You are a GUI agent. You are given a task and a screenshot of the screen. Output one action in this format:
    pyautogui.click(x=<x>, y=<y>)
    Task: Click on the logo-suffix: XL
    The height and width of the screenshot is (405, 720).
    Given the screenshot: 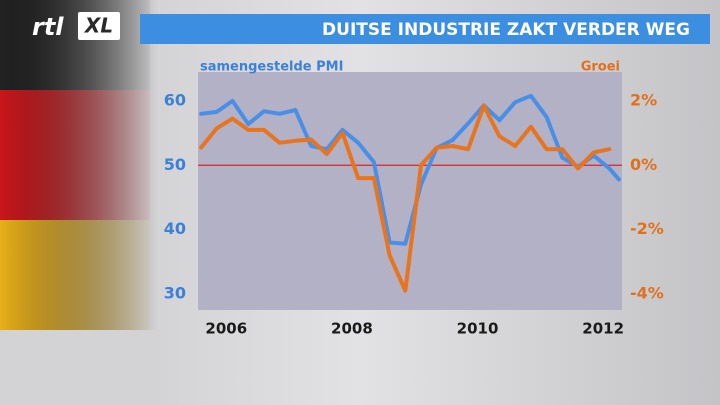 What is the action you would take?
    pyautogui.click(x=98, y=26)
    